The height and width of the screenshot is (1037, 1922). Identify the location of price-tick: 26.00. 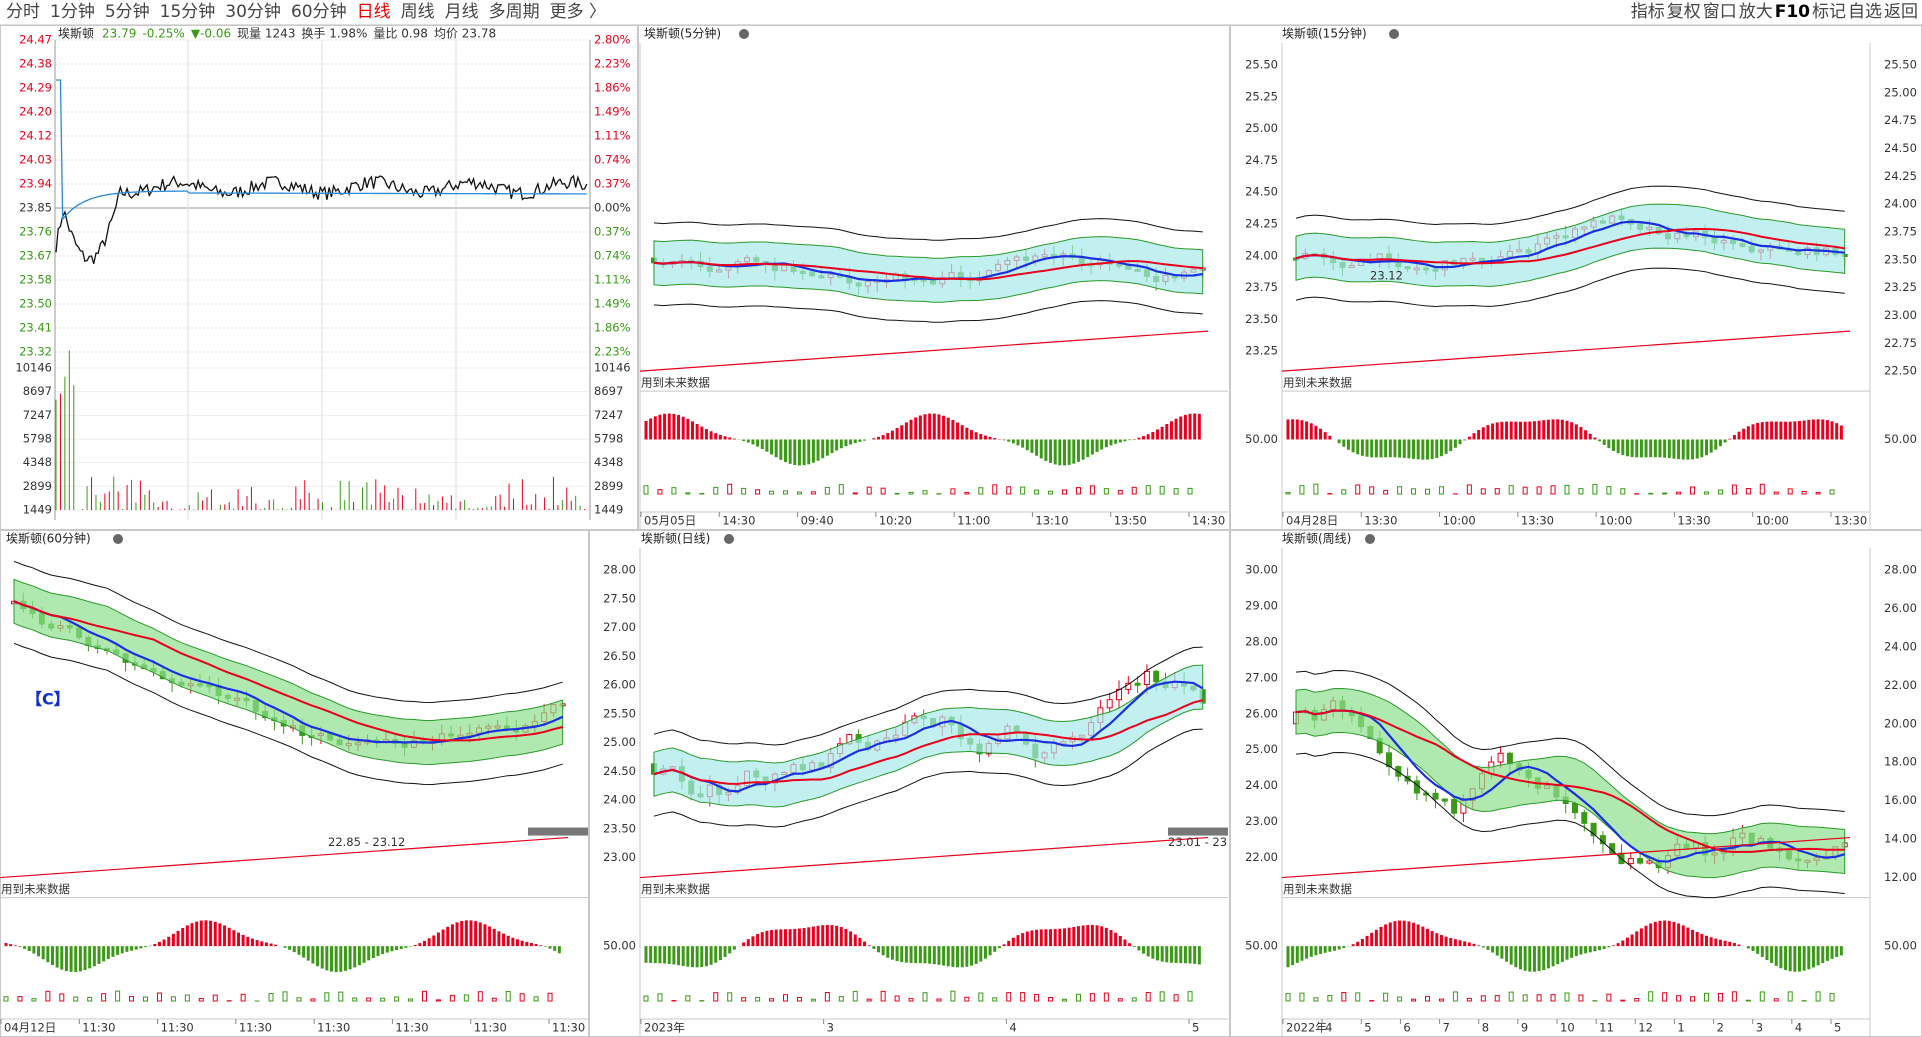
(619, 685).